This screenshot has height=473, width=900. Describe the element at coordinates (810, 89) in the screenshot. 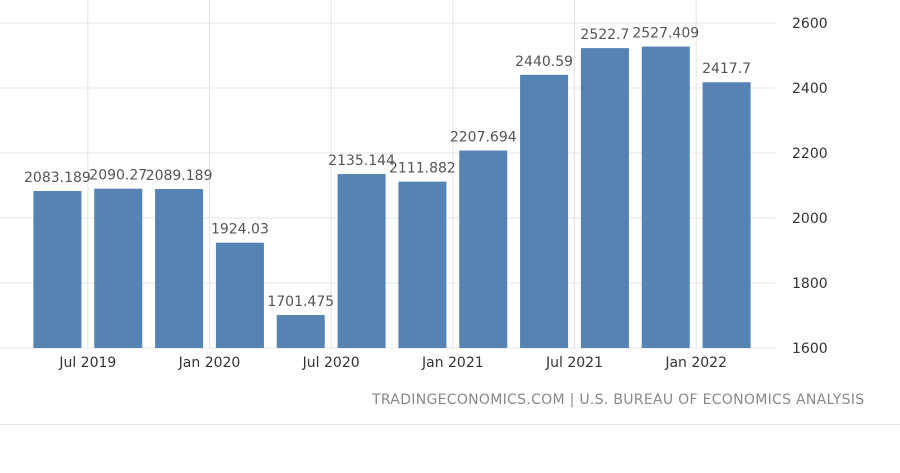

I see `y-tick-label: 2400` at that location.